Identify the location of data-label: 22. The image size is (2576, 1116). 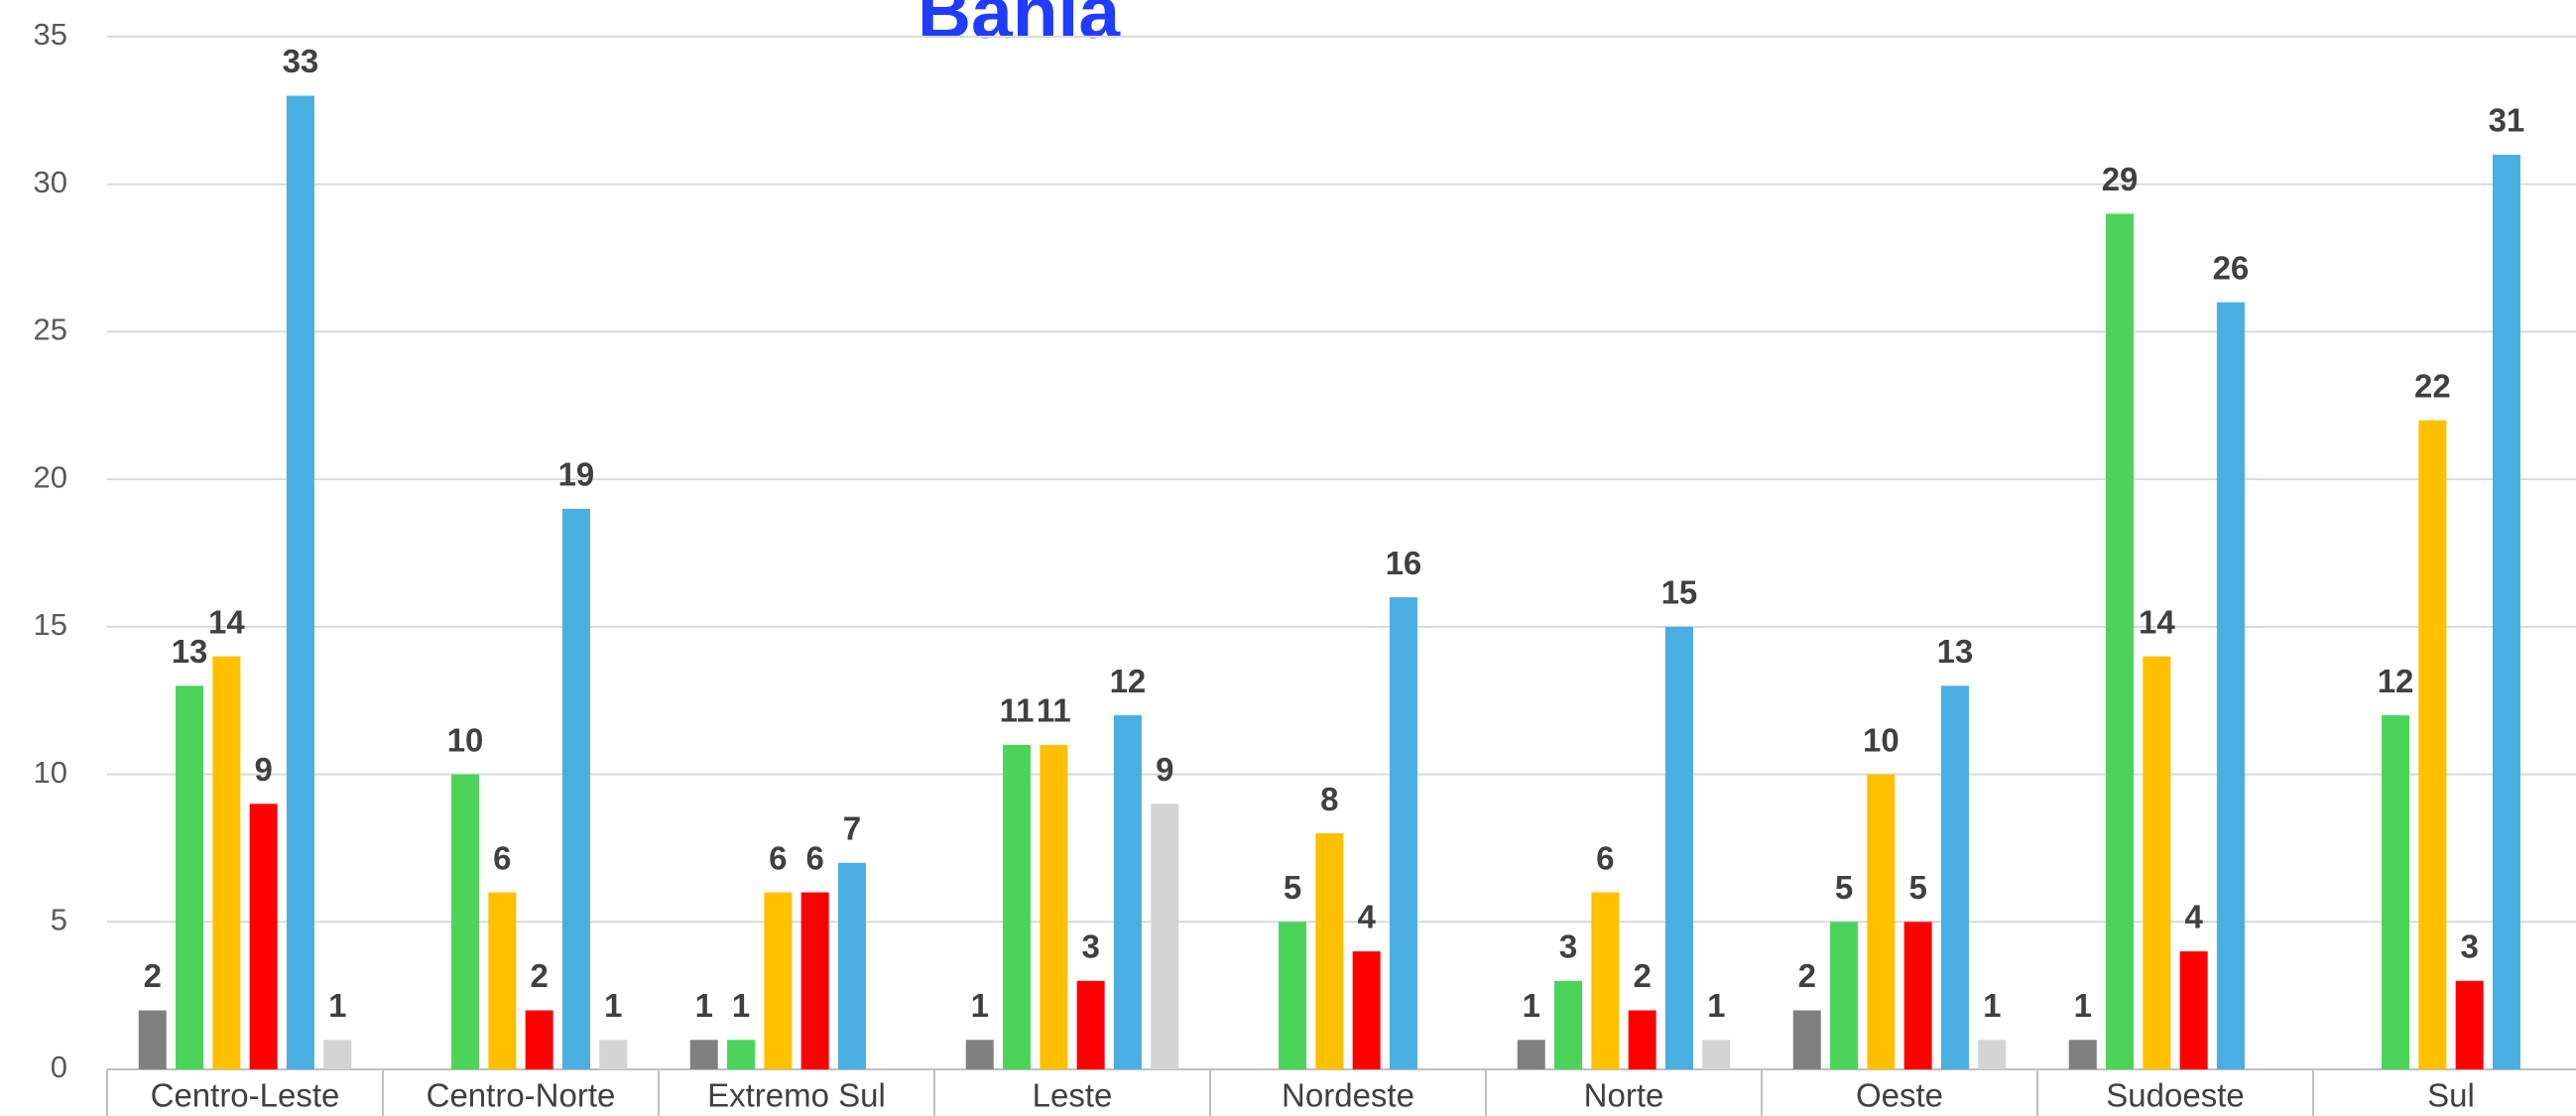
(2432, 385).